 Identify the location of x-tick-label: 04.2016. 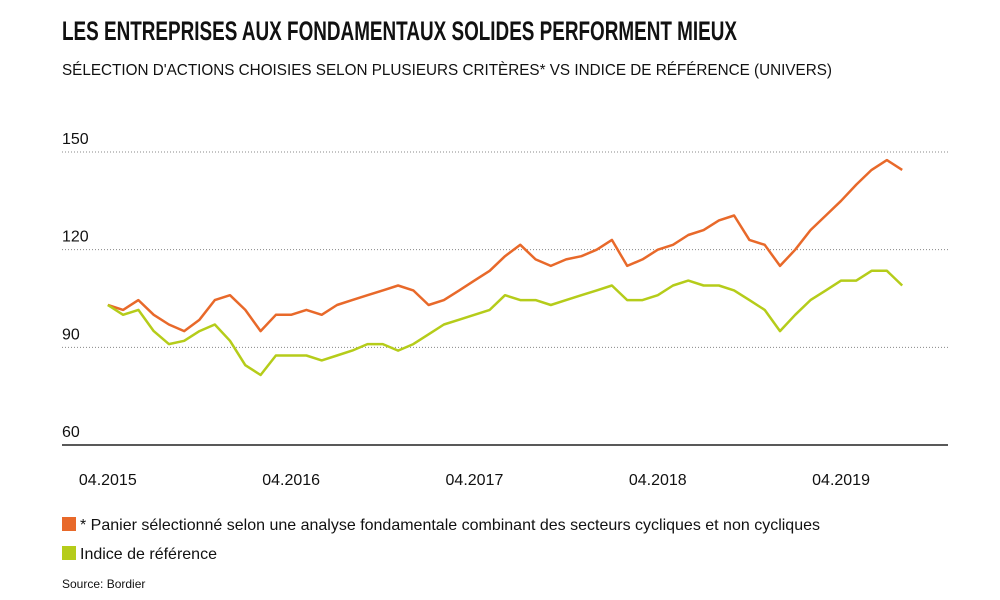
(291, 480).